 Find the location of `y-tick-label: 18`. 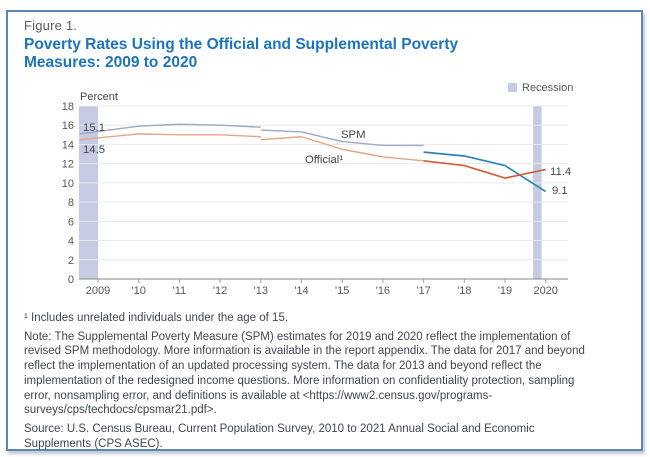

y-tick-label: 18 is located at coordinates (68, 107).